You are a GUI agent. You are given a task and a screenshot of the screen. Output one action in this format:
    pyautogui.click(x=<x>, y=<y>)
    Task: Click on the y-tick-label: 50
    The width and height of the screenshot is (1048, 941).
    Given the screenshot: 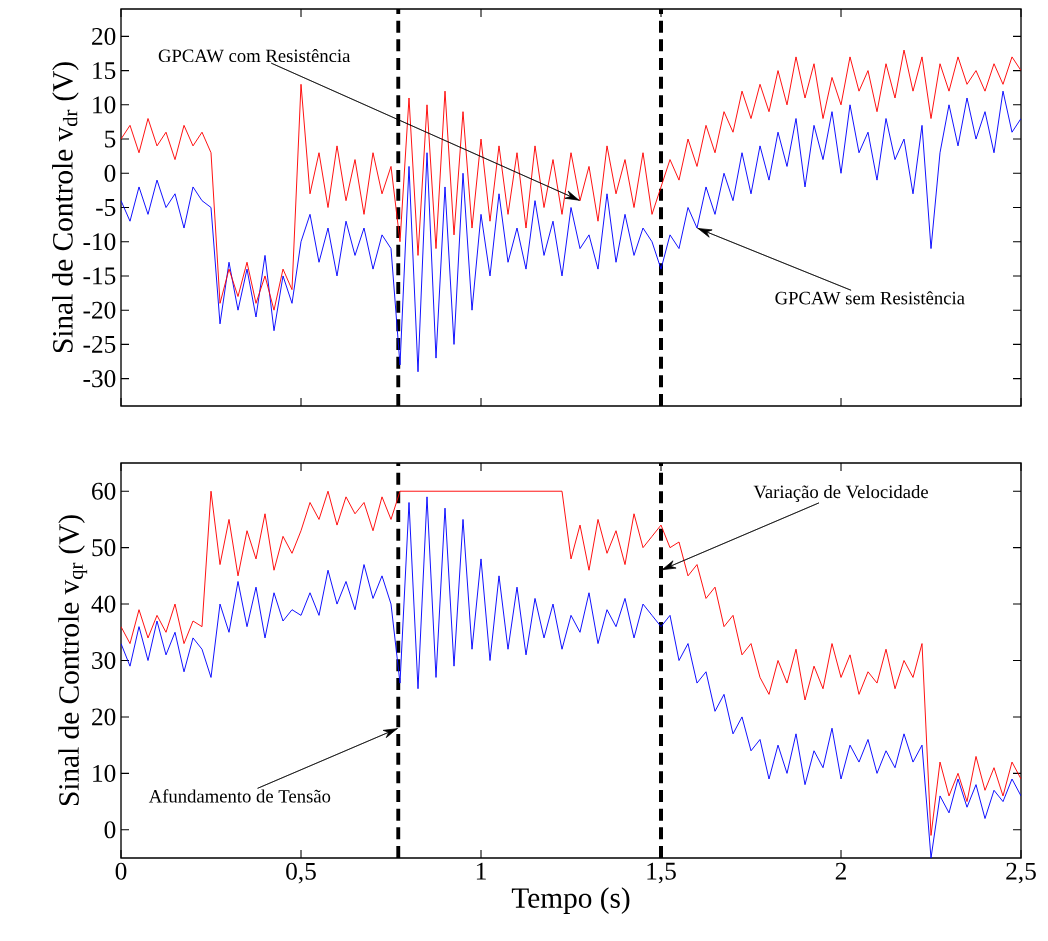 What is the action you would take?
    pyautogui.click(x=104, y=548)
    